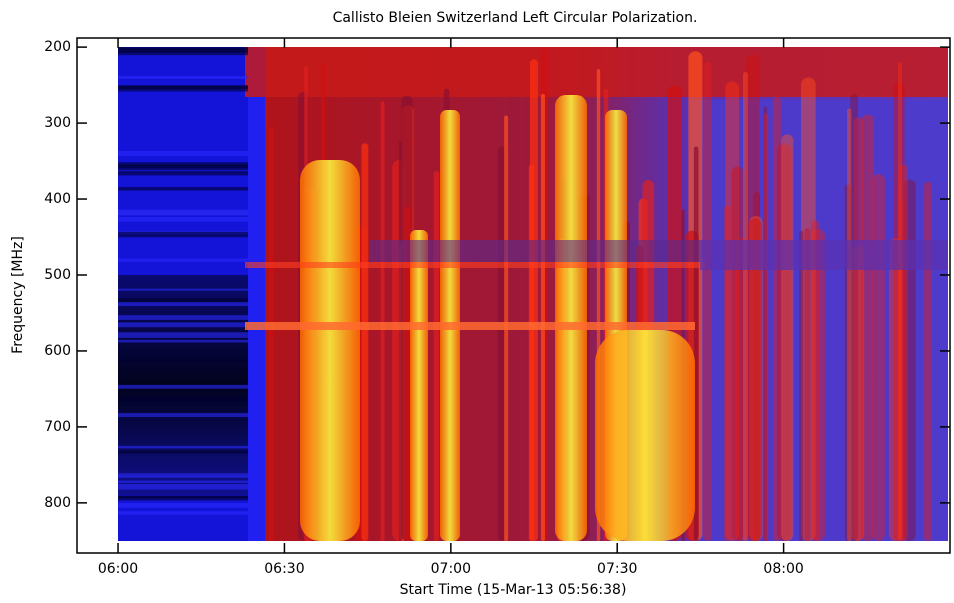  I want to click on x-tick-label: 08:00, so click(783, 569).